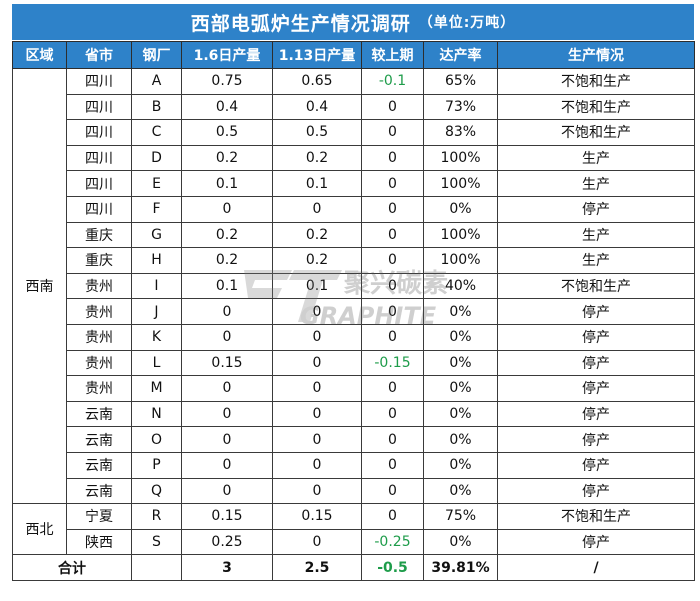 Image resolution: width=700 pixels, height=601 pixels. I want to click on total-utilization: 39.81%, so click(460, 567).